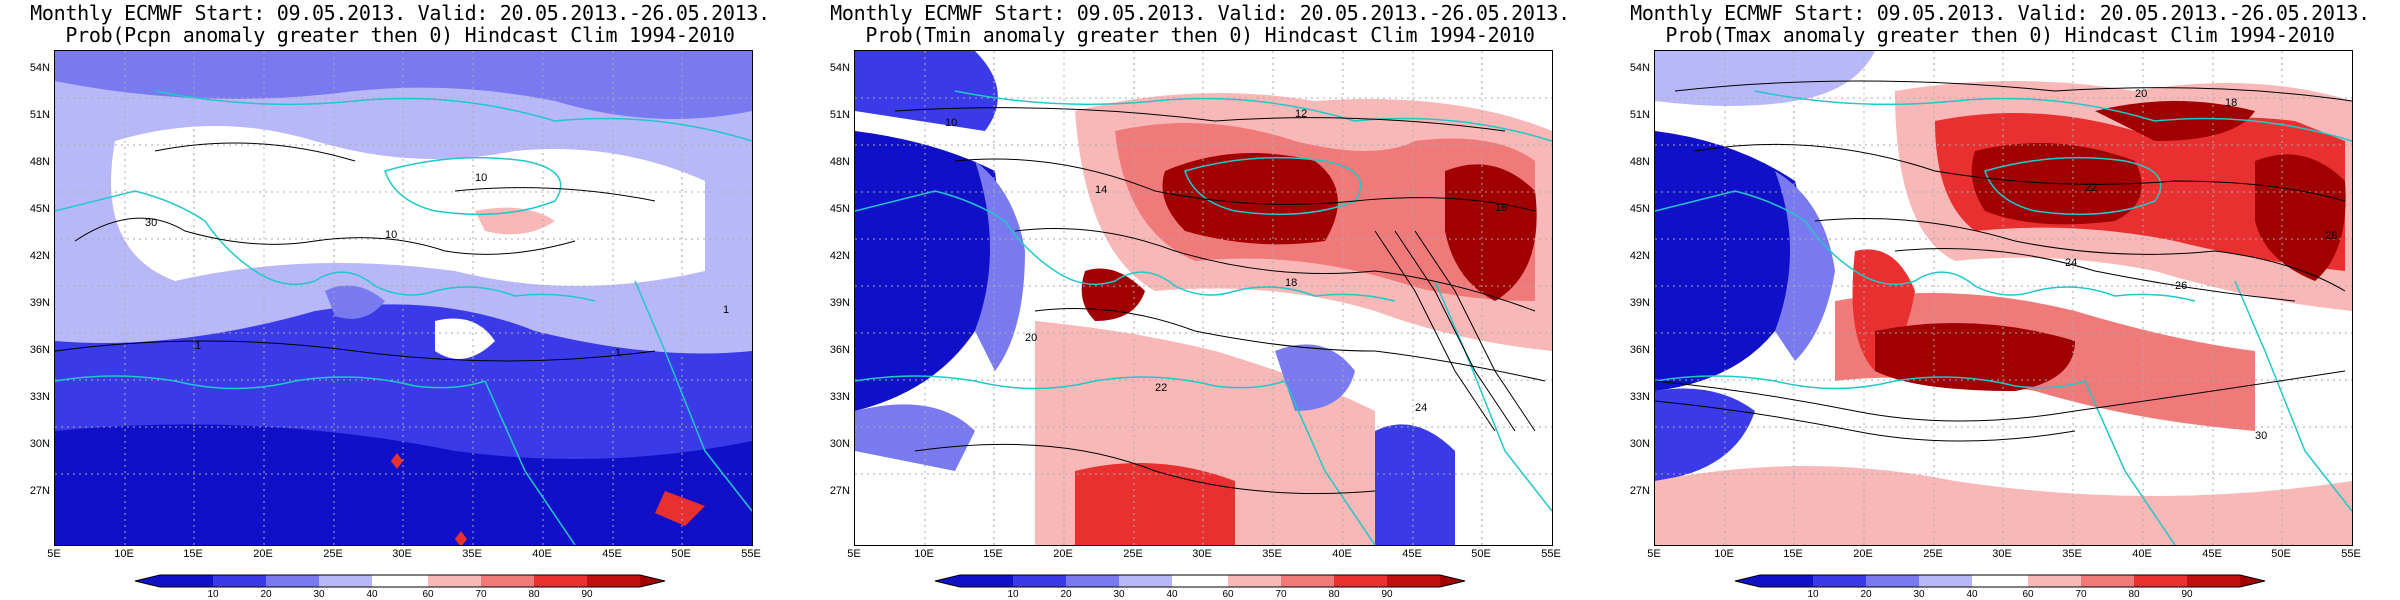 The height and width of the screenshot is (600, 2400). I want to click on contour-label: 1, so click(198, 346).